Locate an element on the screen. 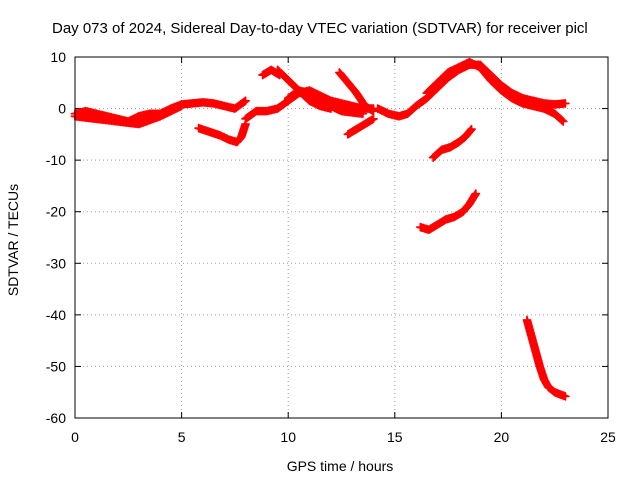  y-tick-label: -50 is located at coordinates (56, 366).